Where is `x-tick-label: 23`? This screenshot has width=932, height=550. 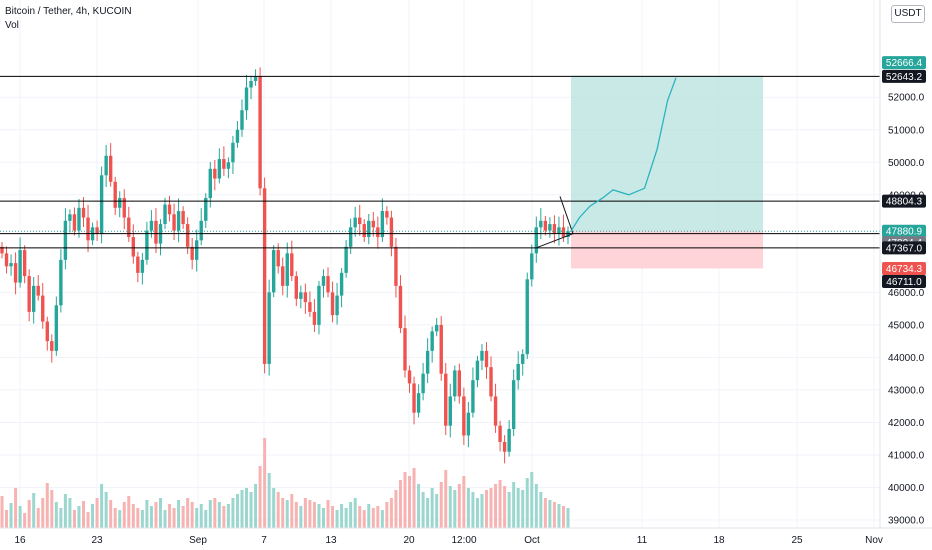
x-tick-label: 23 is located at coordinates (97, 540).